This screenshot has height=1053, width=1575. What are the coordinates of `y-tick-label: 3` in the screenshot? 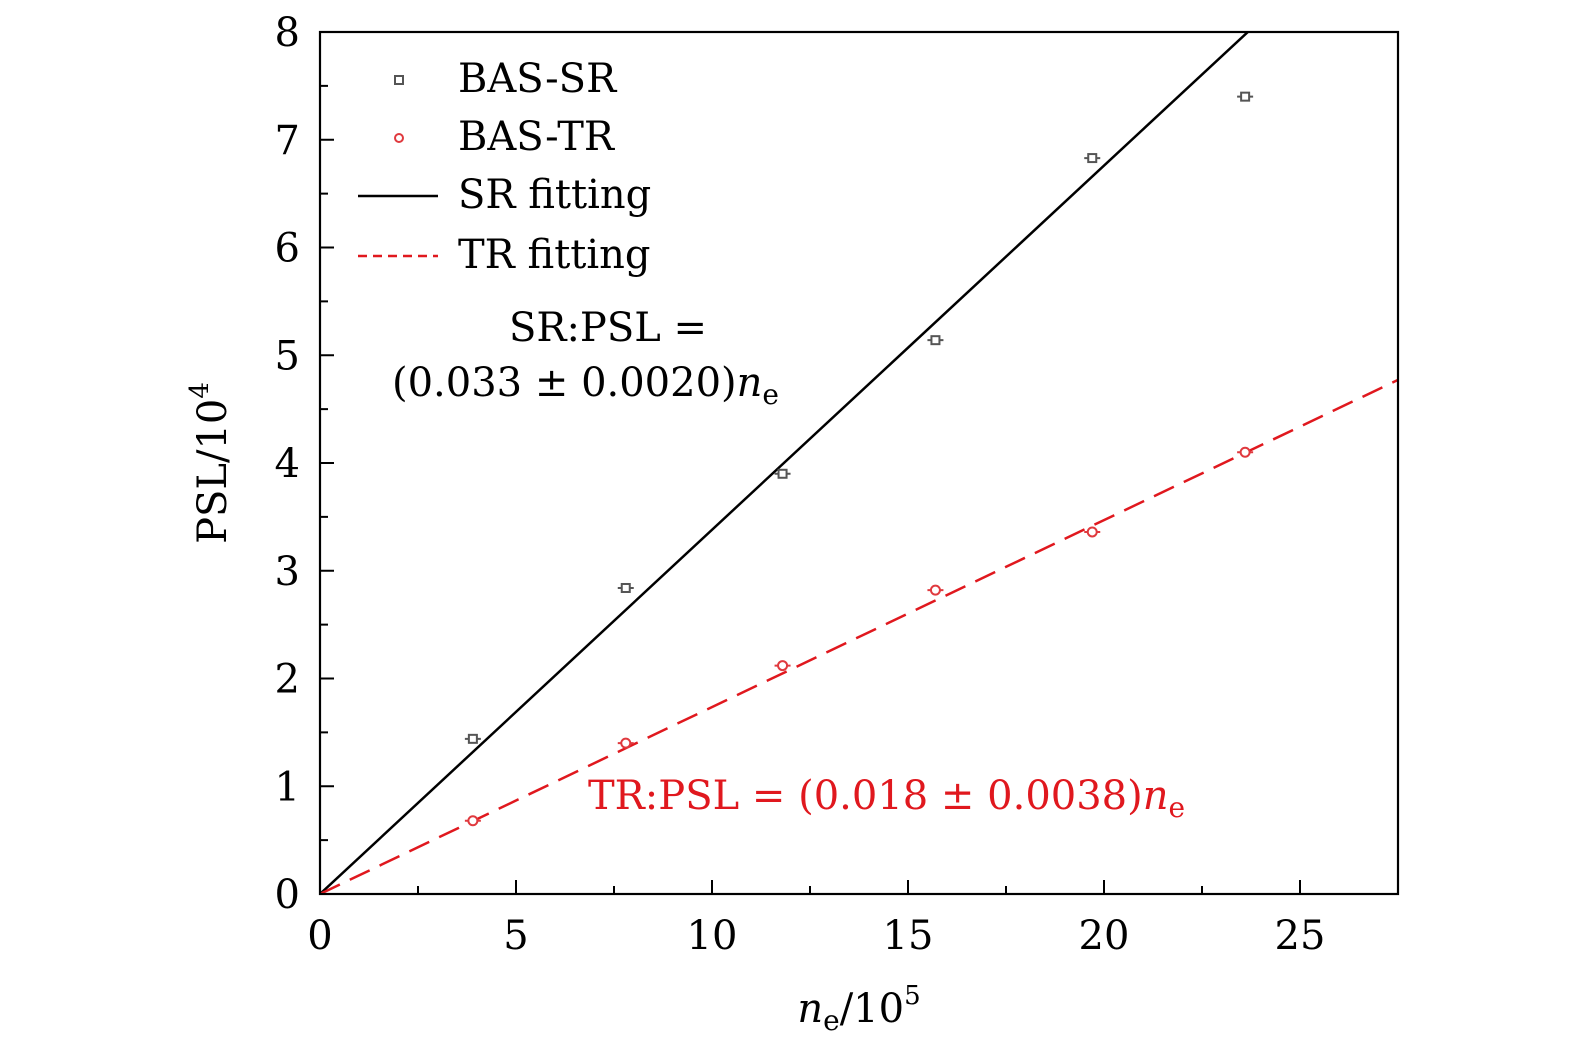 It's located at (287, 572).